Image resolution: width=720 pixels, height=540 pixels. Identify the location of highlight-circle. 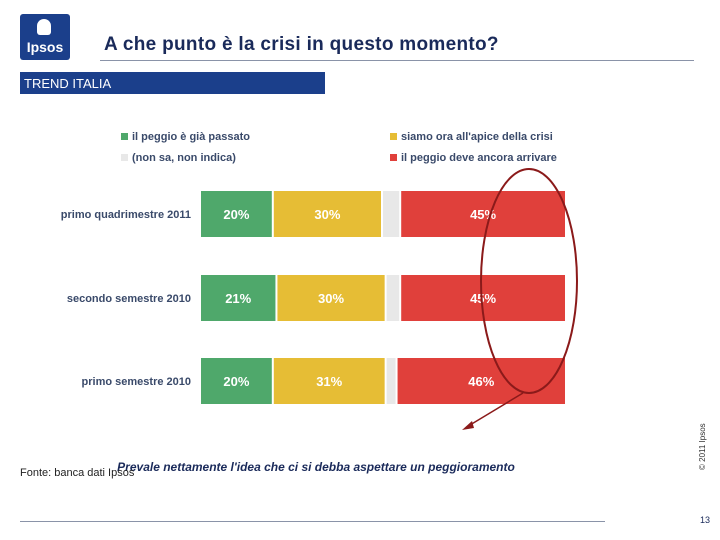
(529, 281).